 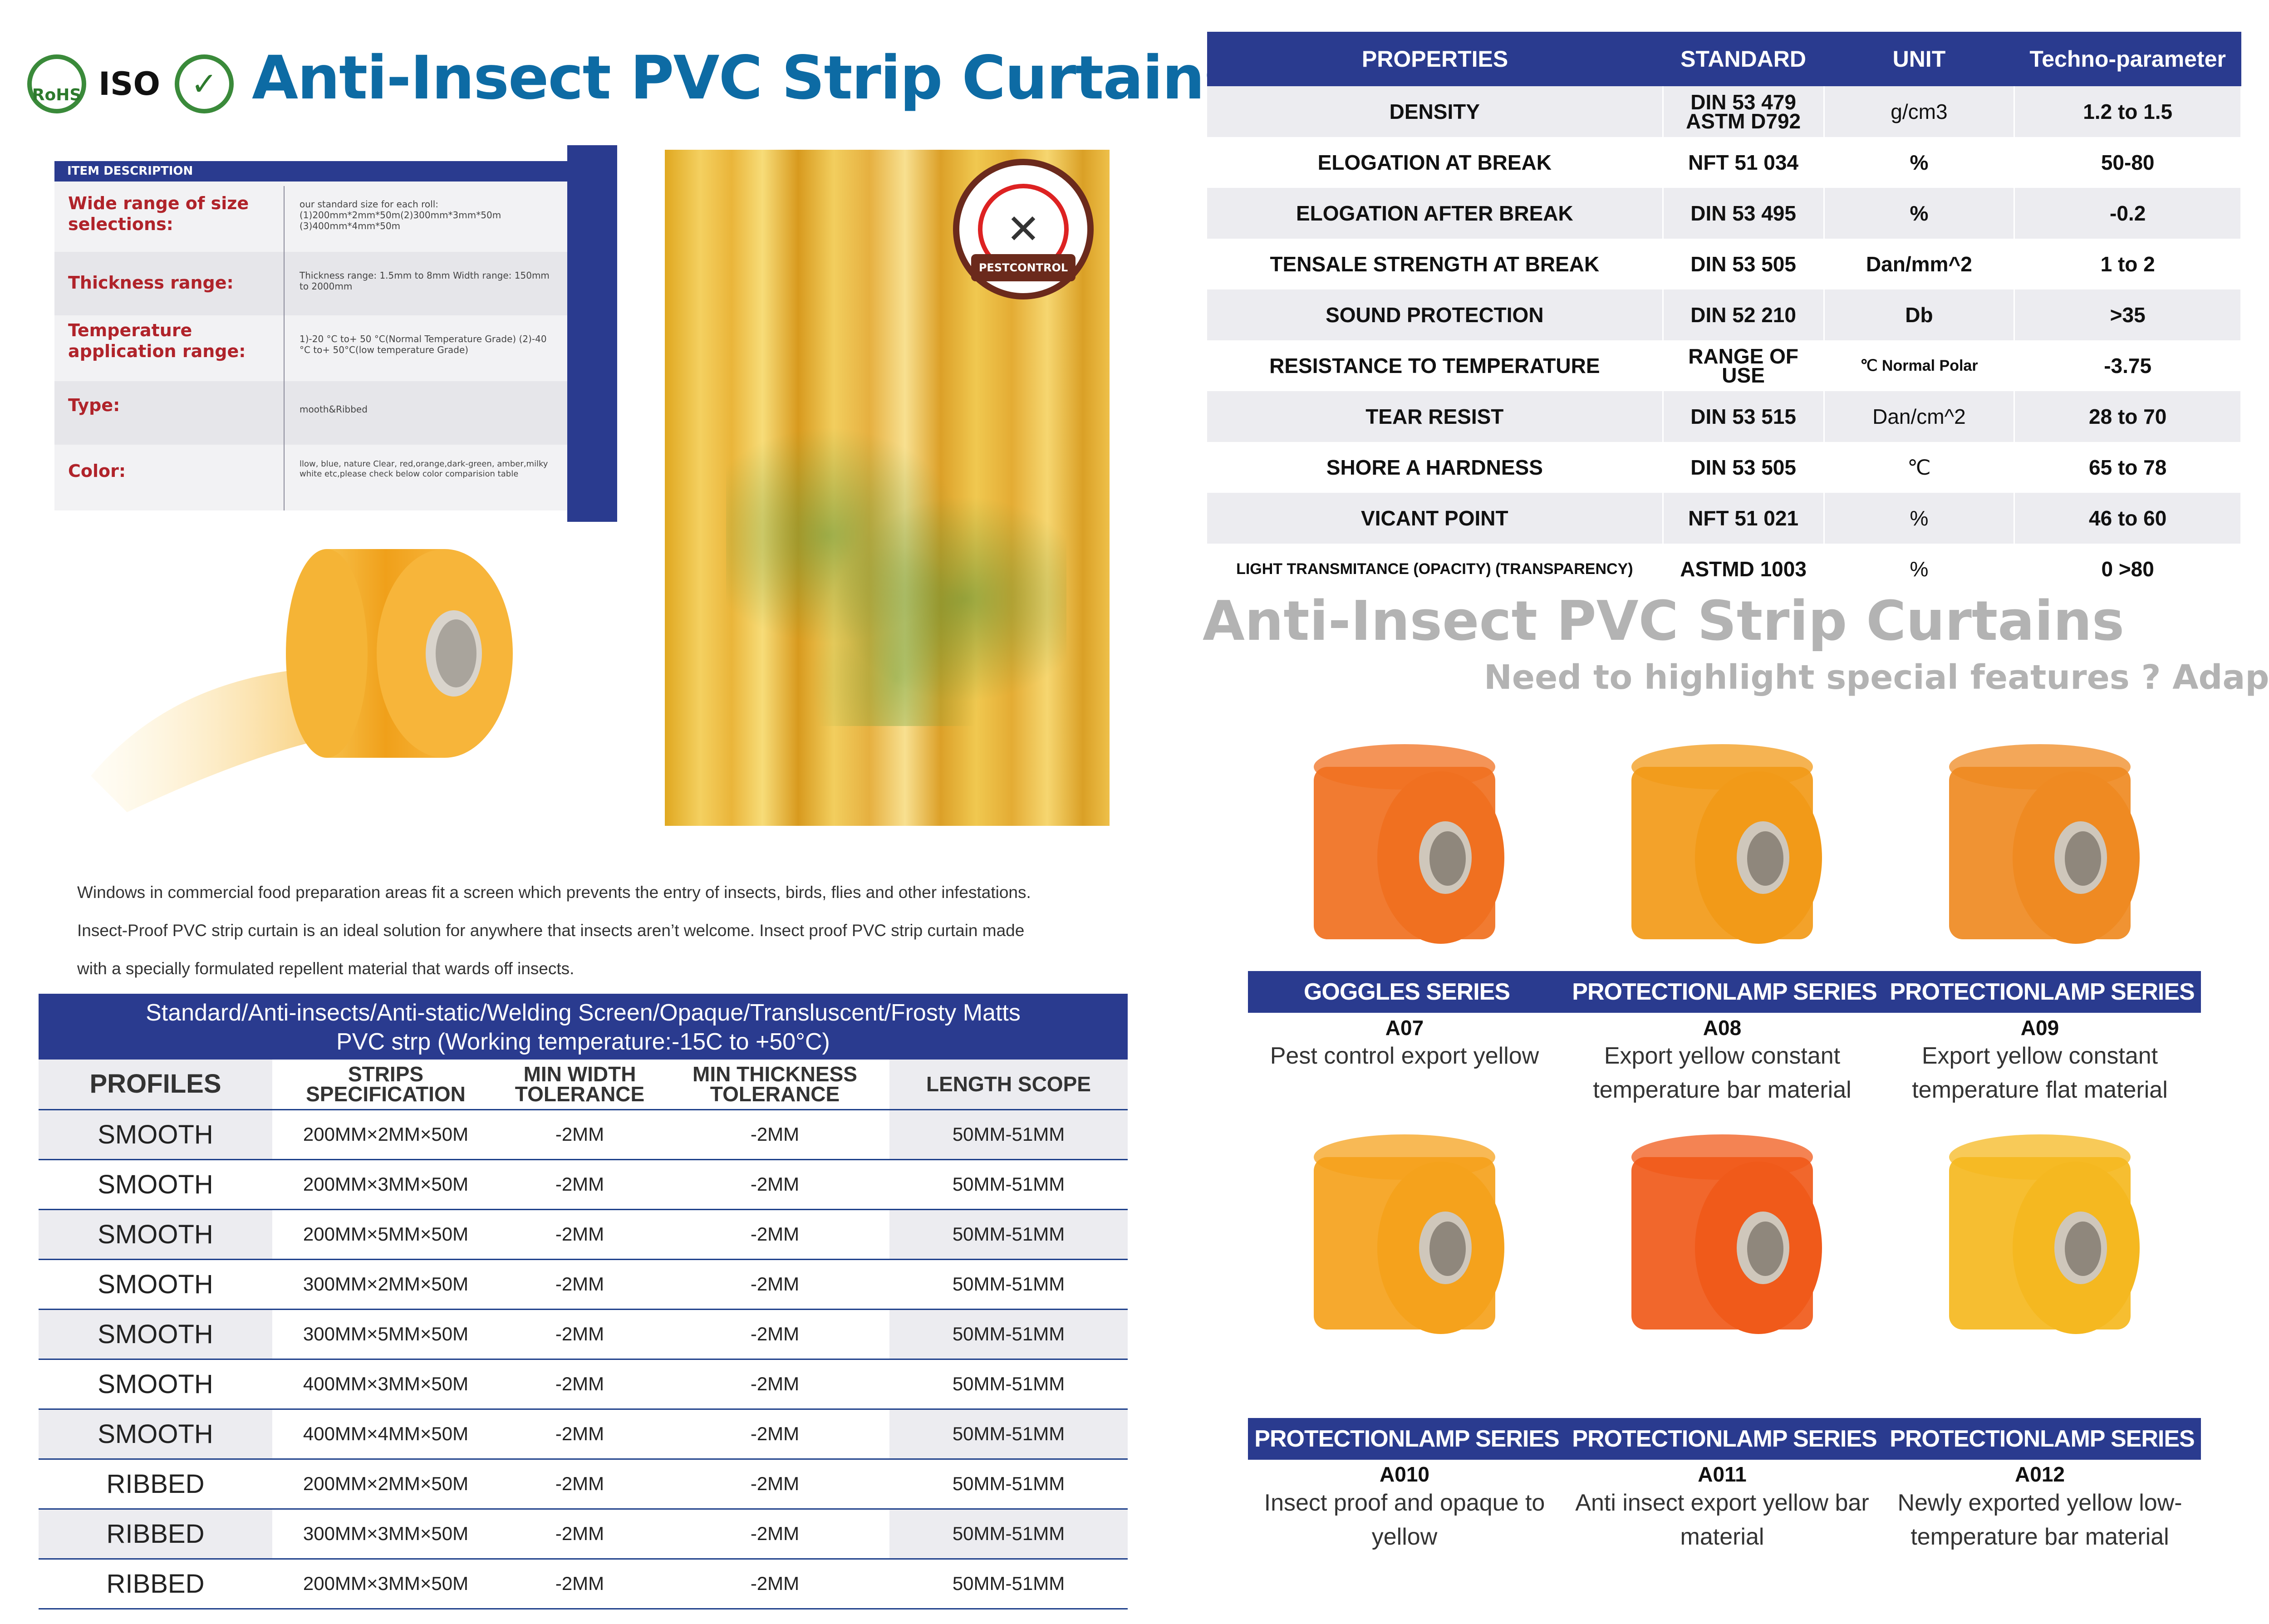 What do you see at coordinates (385, 1085) in the screenshot?
I see `header-strips: STRIPS SPECIFICATION` at bounding box center [385, 1085].